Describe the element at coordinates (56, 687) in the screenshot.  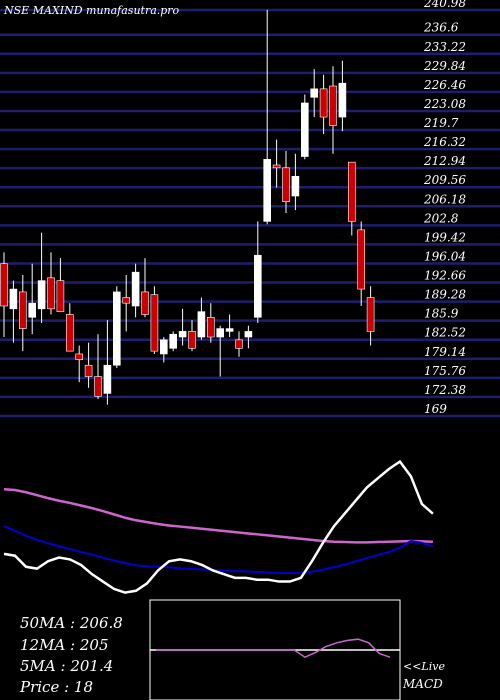
I see `price-readout: Price : 18` at that location.